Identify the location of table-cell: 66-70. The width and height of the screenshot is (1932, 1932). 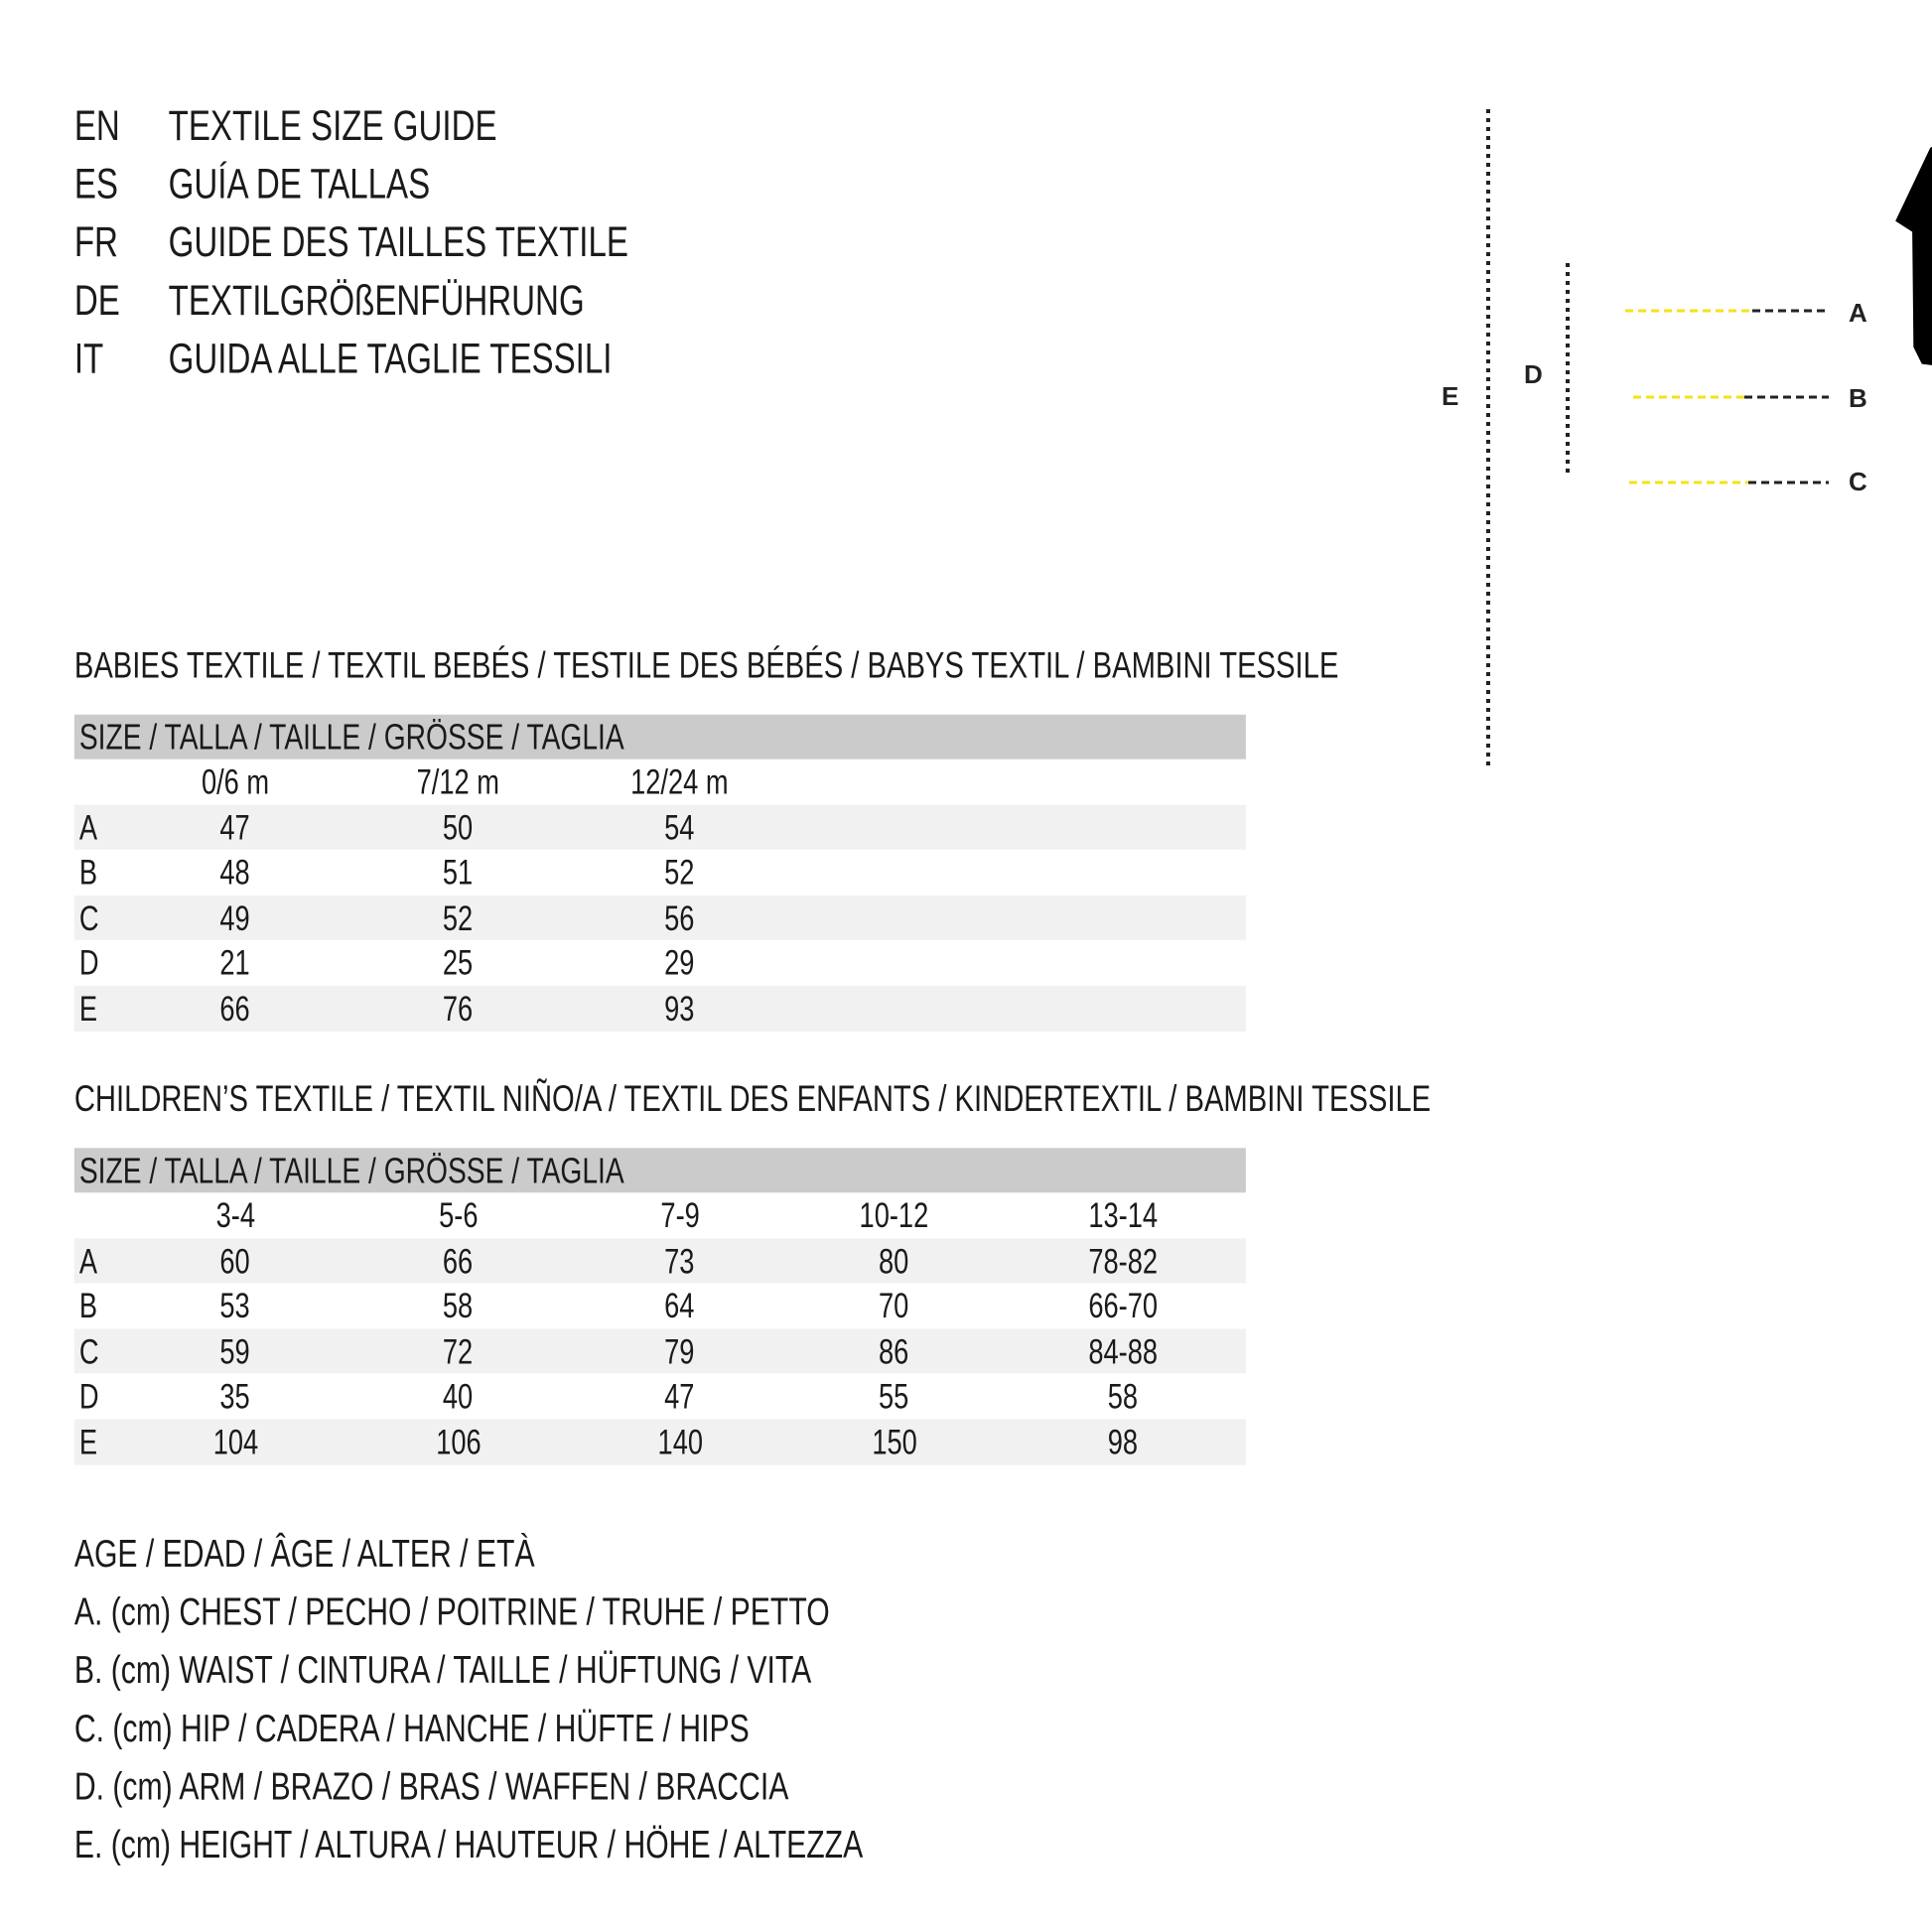
(1124, 1306).